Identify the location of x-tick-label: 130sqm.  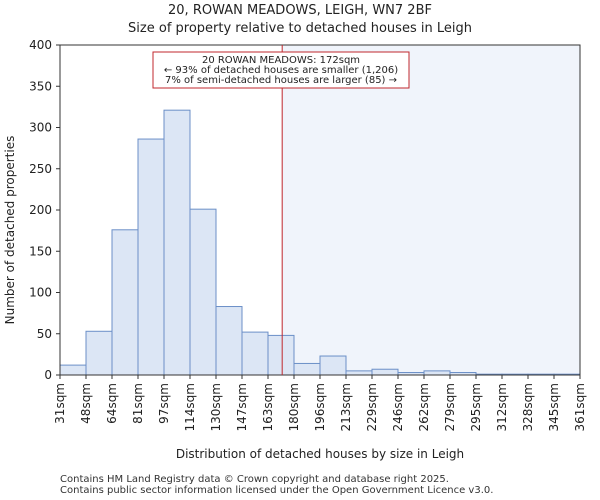
(216, 407).